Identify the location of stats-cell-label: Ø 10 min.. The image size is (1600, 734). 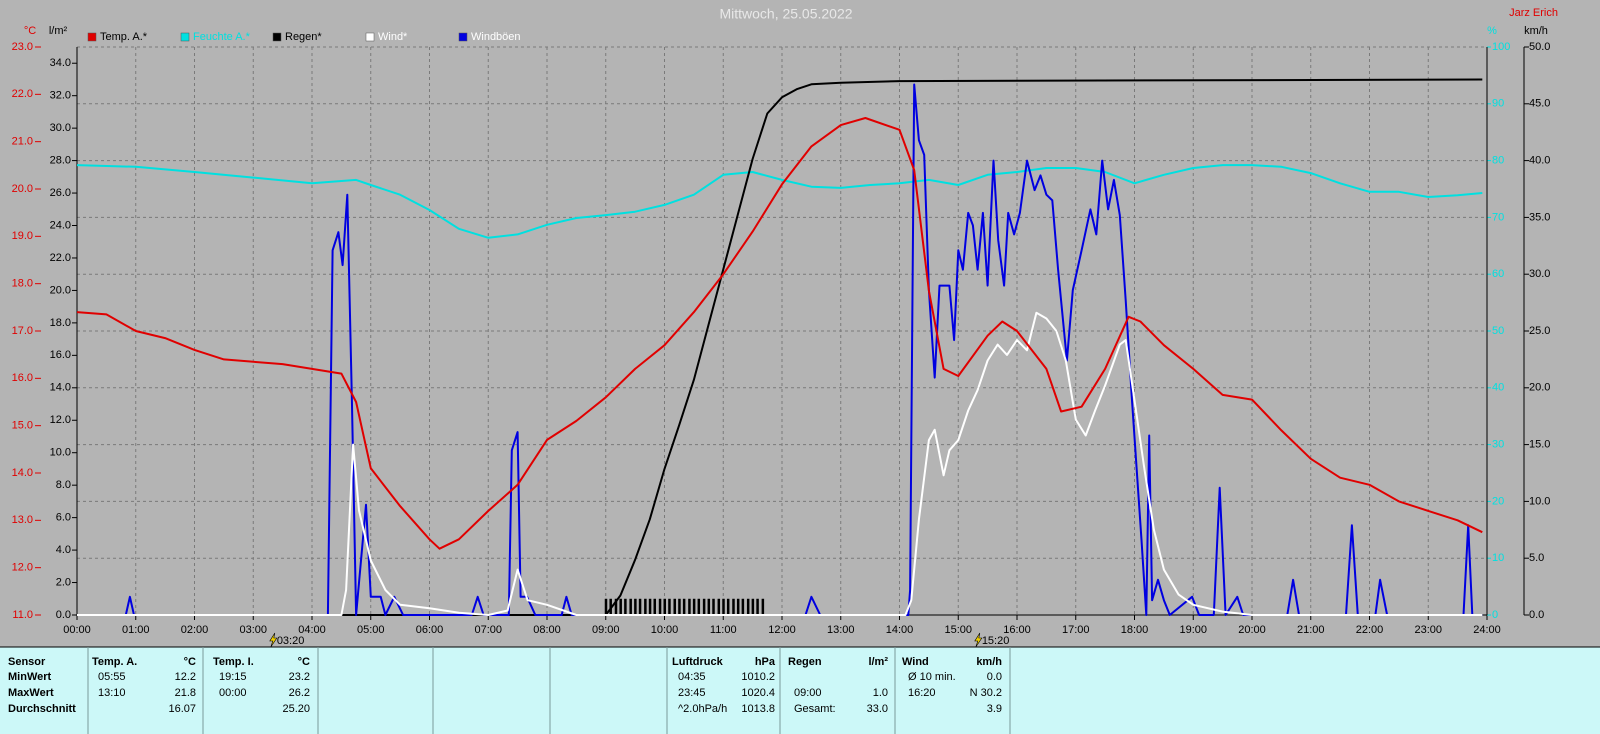
(932, 677).